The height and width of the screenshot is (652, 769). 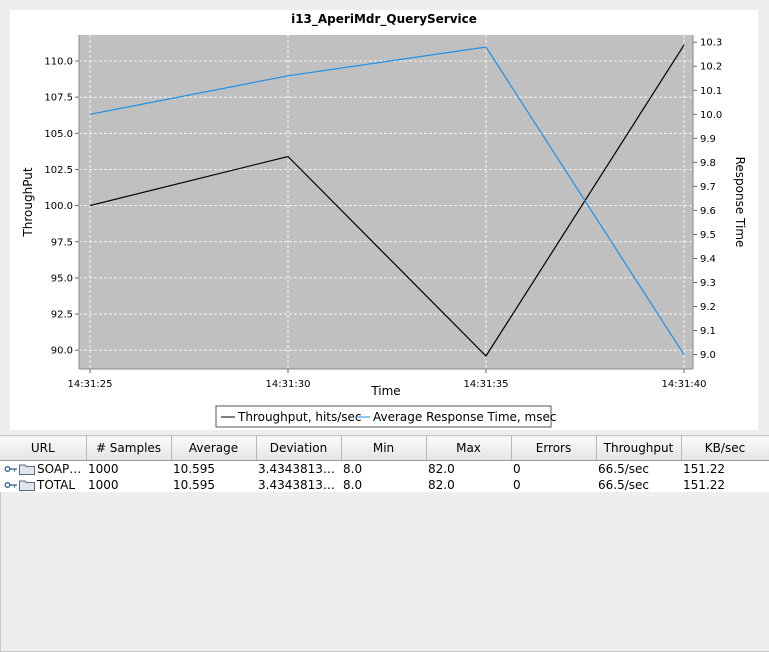 What do you see at coordinates (58, 98) in the screenshot?
I see `y-tick-label: 107.5` at bounding box center [58, 98].